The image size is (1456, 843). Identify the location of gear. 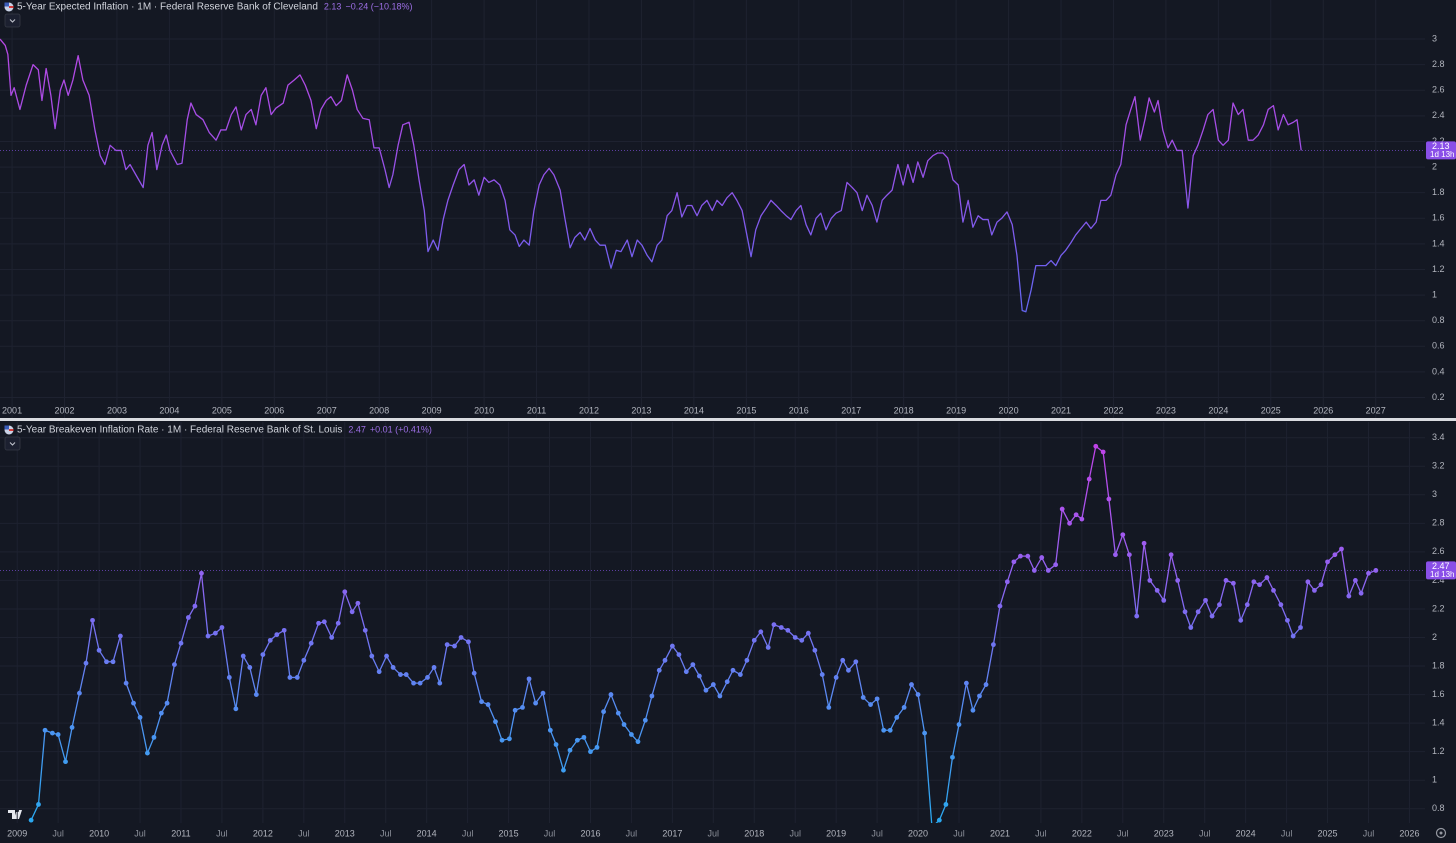
(1441, 833).